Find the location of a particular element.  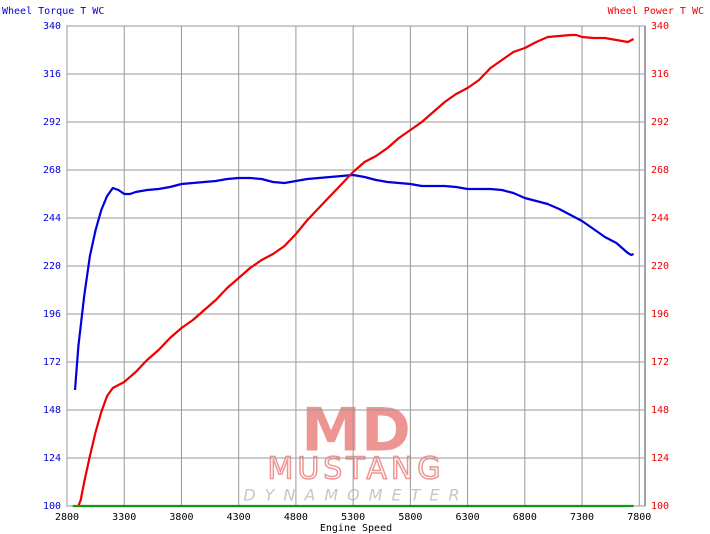

y2-tick-label: 100 is located at coordinates (660, 506).